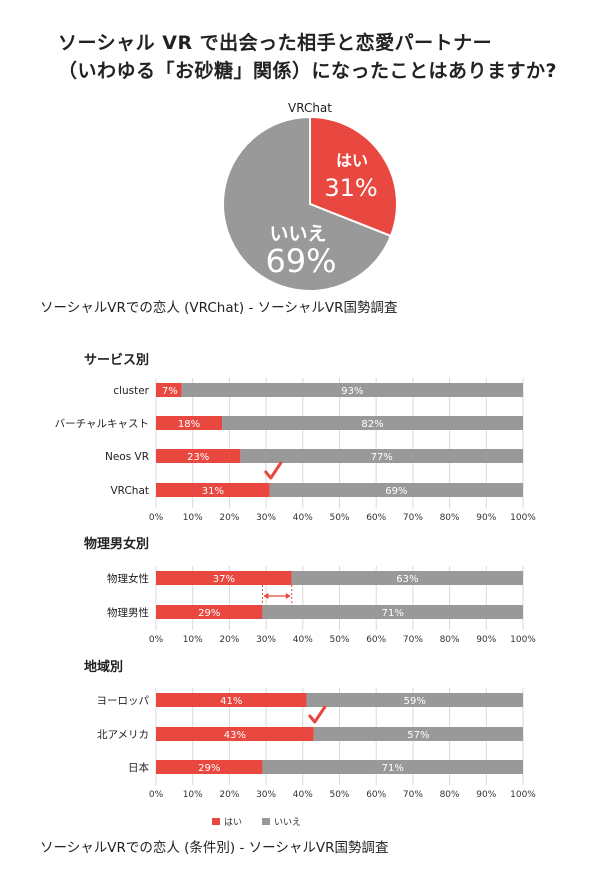  I want to click on pie-slice-yes, so click(353, 176).